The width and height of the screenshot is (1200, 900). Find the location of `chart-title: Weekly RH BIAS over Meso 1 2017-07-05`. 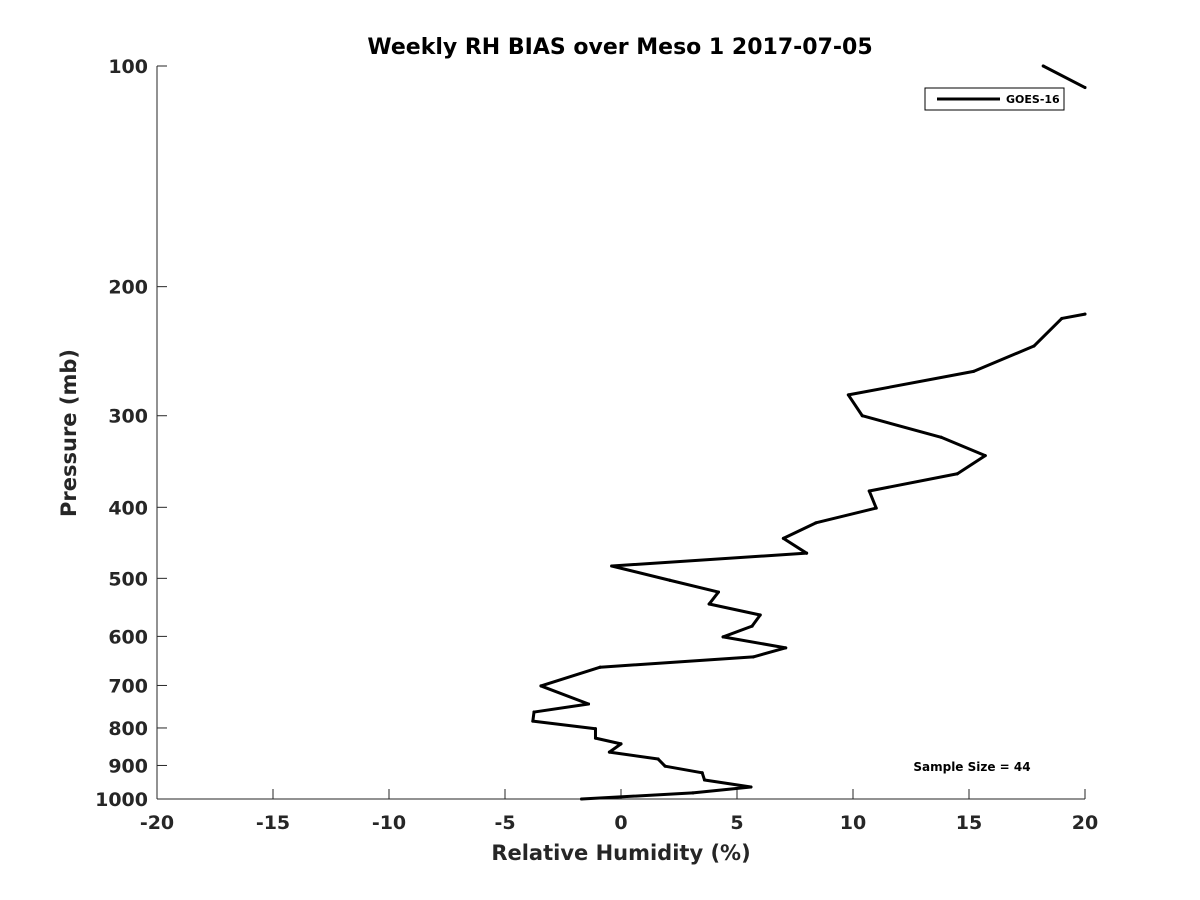

chart-title: Weekly RH BIAS over Meso 1 2017-07-05 is located at coordinates (619, 47).